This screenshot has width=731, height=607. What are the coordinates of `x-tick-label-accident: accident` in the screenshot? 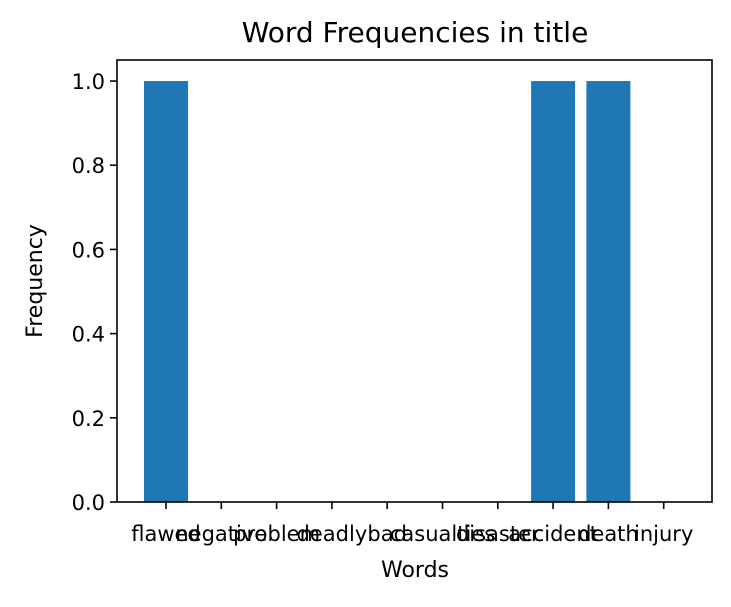 It's located at (553, 534).